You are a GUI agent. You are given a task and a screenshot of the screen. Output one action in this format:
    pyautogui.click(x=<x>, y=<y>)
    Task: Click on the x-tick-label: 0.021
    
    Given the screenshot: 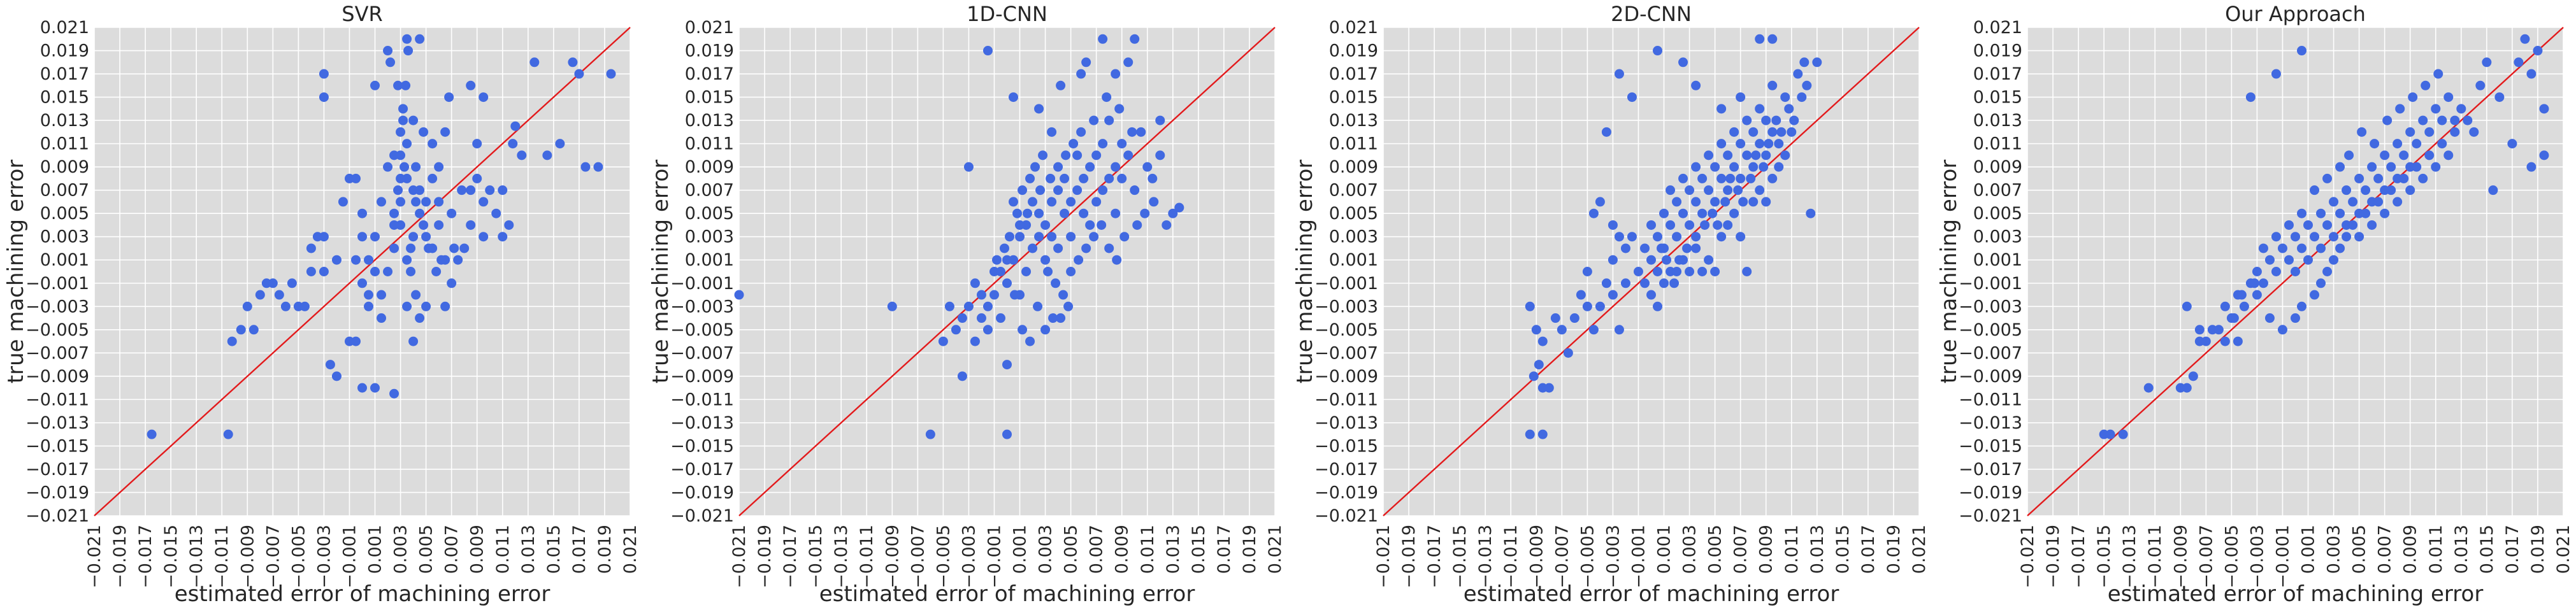 What is the action you would take?
    pyautogui.click(x=1275, y=549)
    